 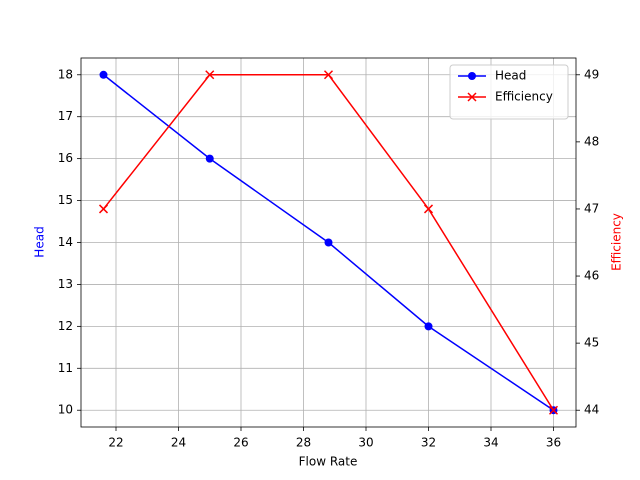 I want to click on y-tick-label: 10, so click(x=65, y=410).